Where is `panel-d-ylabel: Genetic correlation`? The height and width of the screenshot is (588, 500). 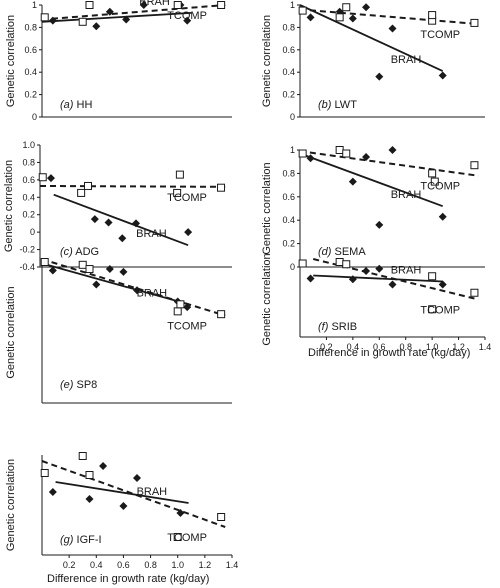 panel-d-ylabel: Genetic correlation is located at coordinates (267, 208).